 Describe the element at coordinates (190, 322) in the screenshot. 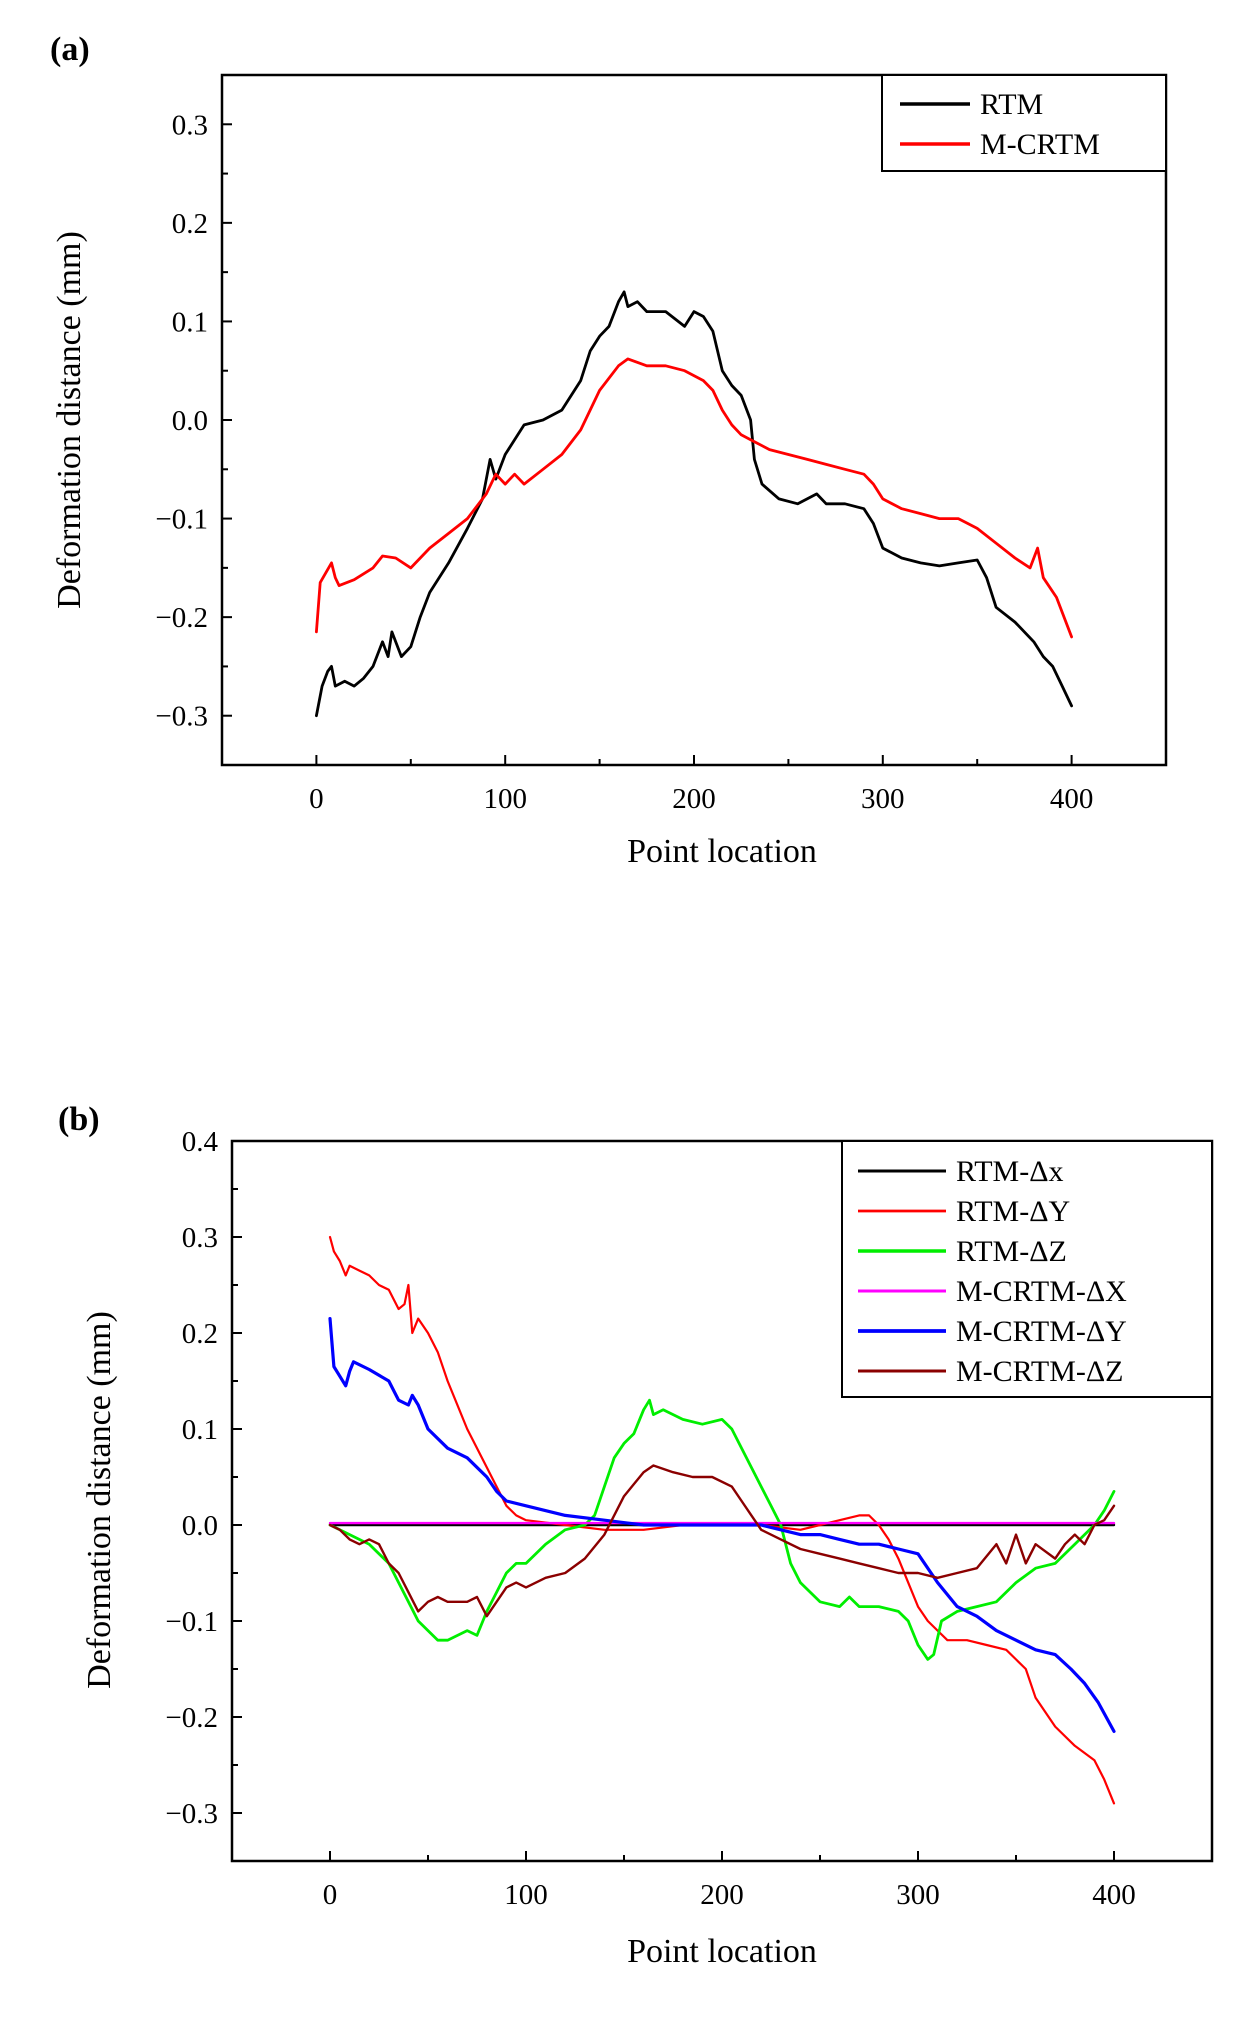

I see `y-tick-label-a-2: 0.1` at that location.